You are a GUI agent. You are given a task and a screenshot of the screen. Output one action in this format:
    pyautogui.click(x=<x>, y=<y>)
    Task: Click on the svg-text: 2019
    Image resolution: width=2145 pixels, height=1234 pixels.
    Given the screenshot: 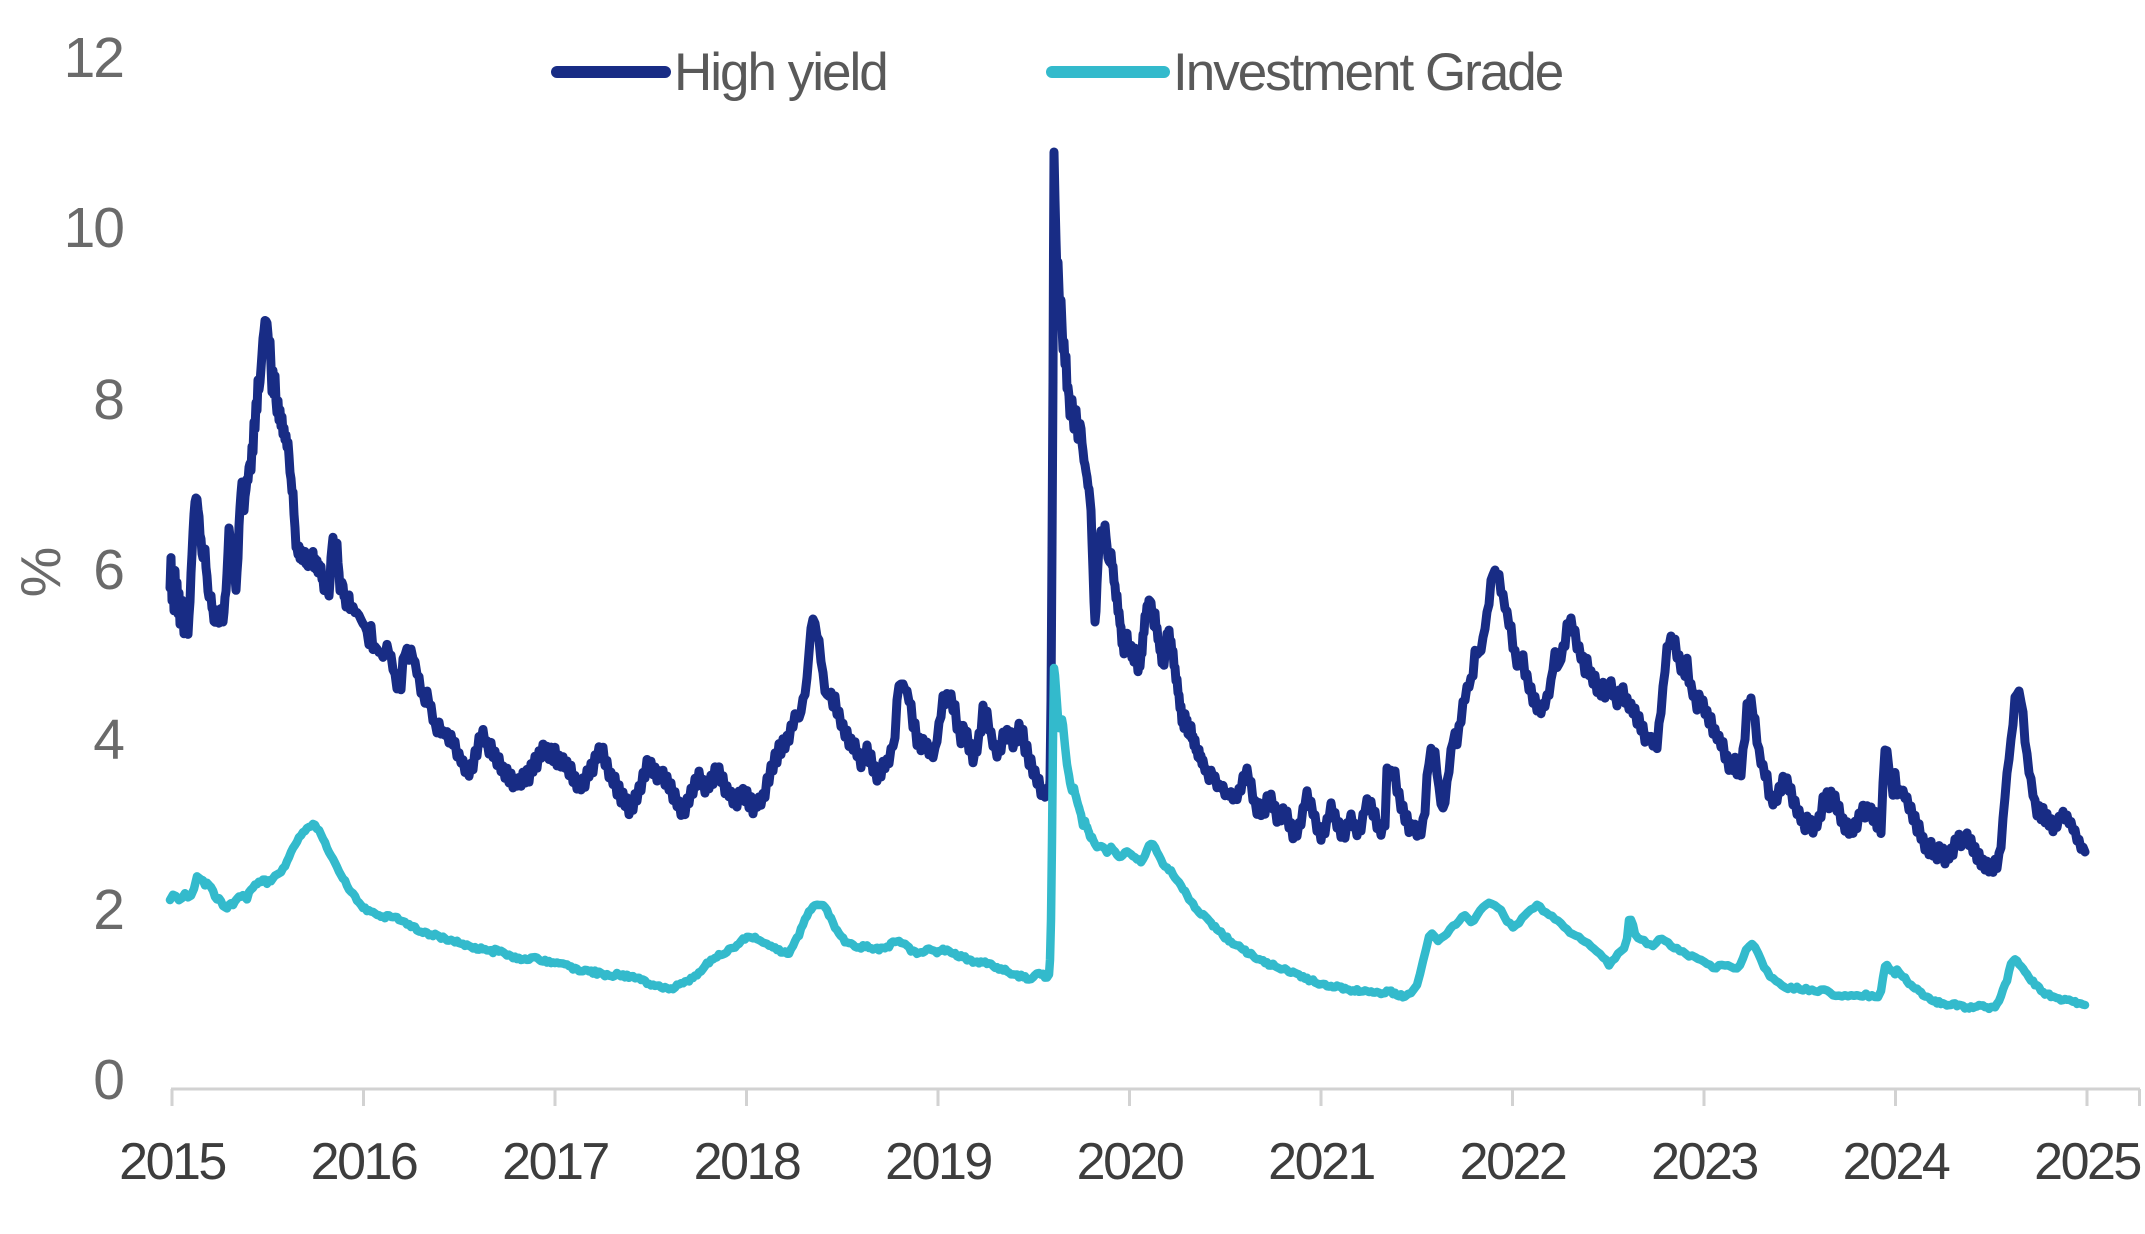 What is the action you would take?
    pyautogui.click(x=938, y=1162)
    